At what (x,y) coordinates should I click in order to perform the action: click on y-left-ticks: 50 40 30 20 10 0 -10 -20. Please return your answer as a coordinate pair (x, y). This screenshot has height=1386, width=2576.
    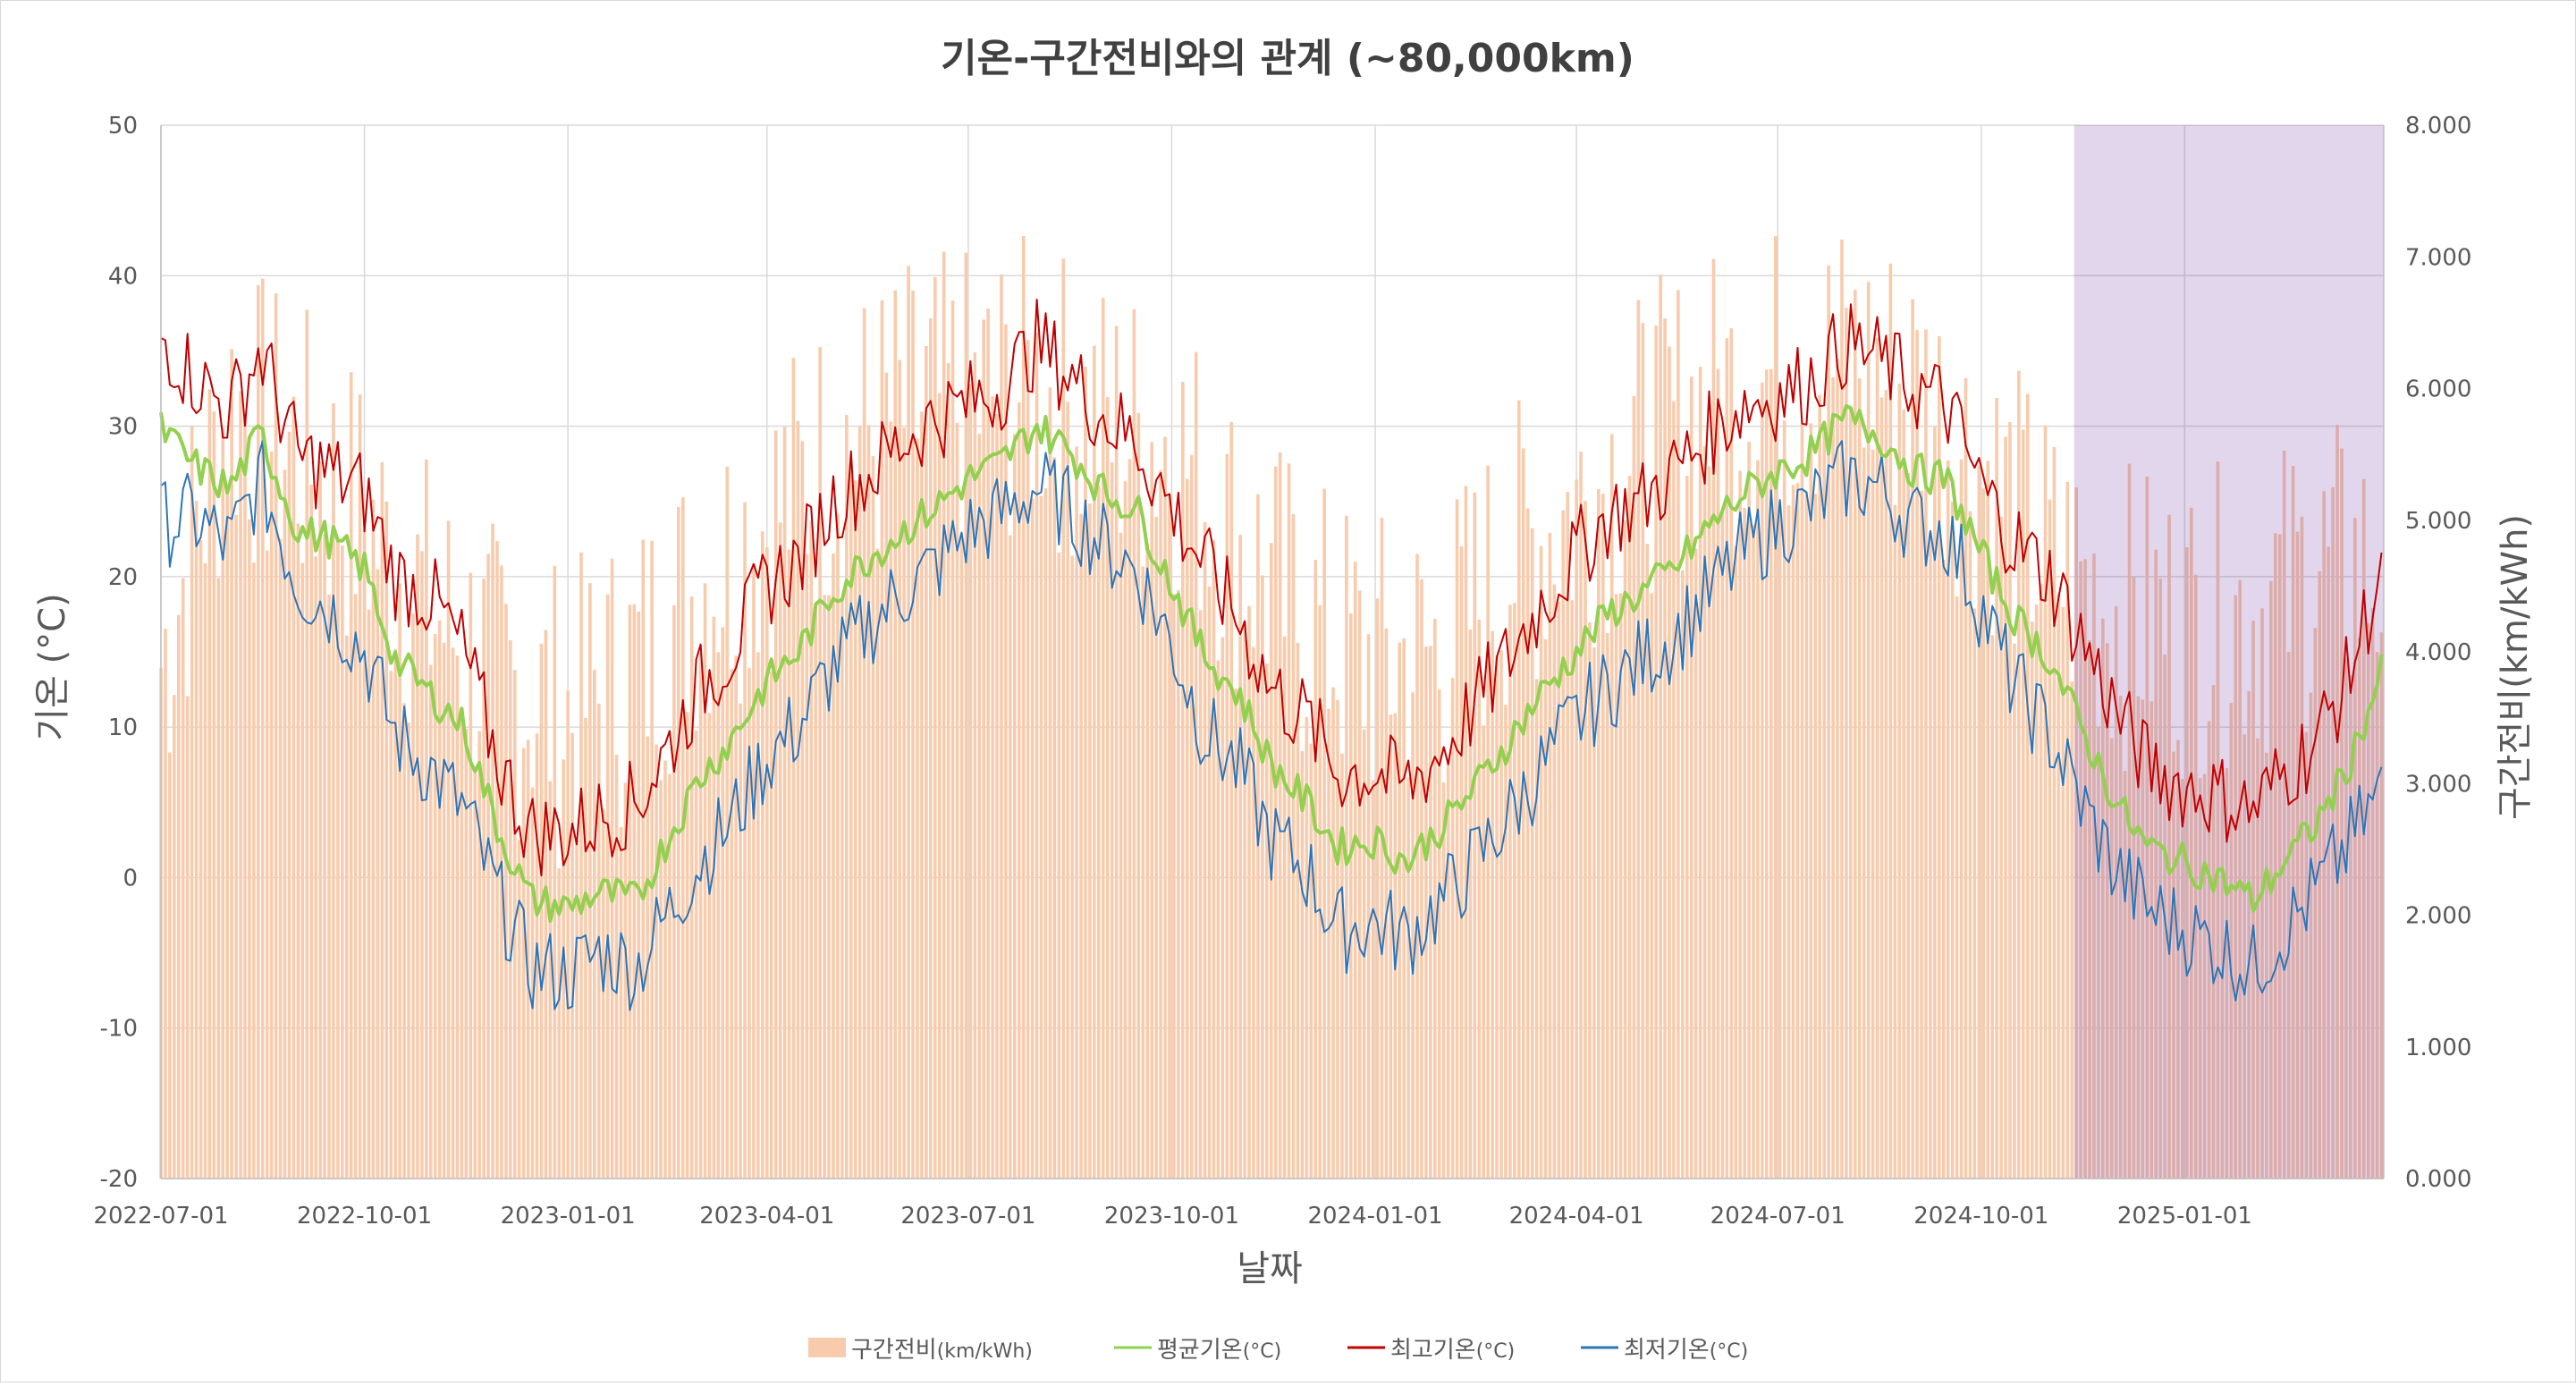
    Looking at the image, I should click on (119, 653).